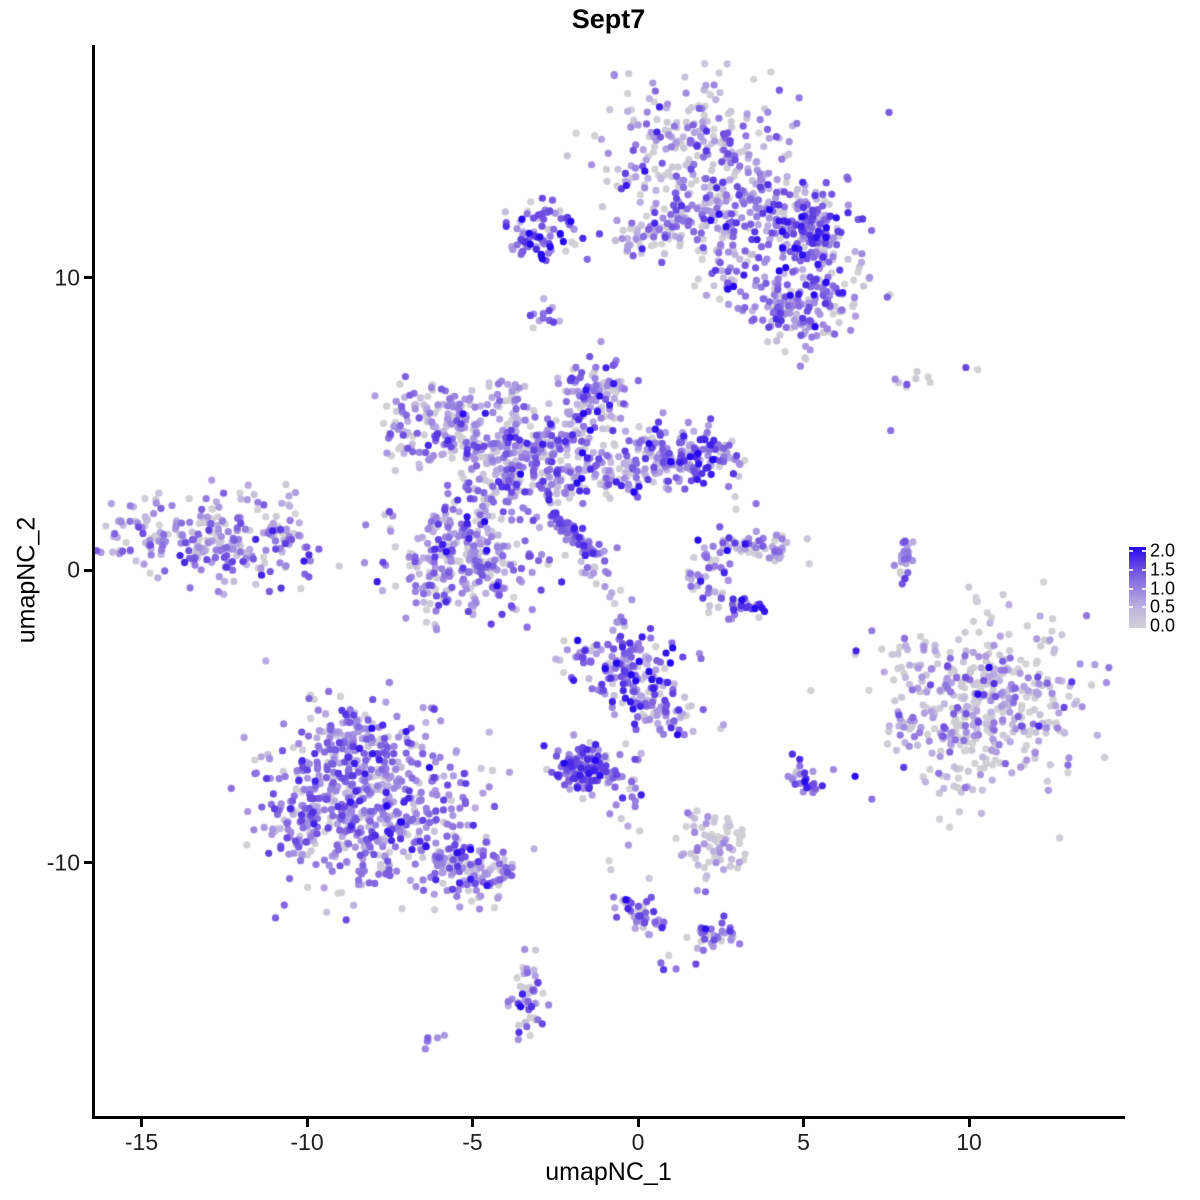 Image resolution: width=1200 pixels, height=1200 pixels. I want to click on y-axis-title: umapNC_2, so click(26, 580).